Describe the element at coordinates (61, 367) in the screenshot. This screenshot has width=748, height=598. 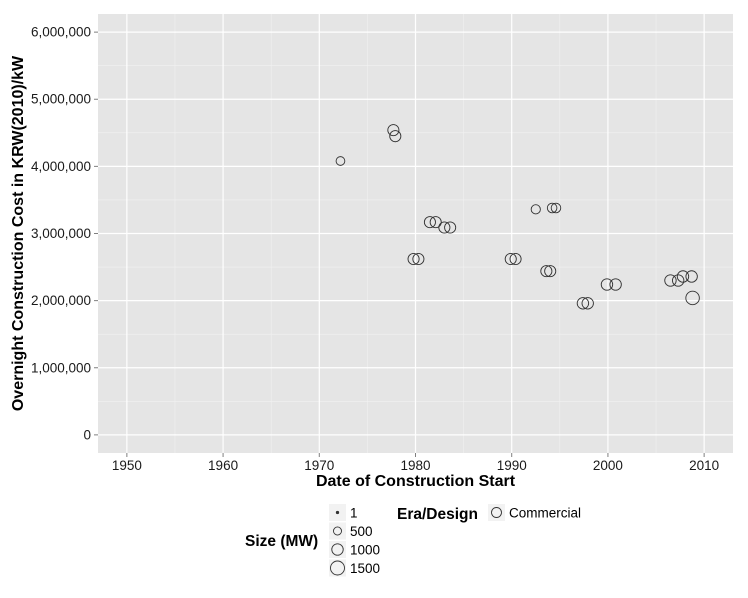
I see `y-tick-label: 1,000,000` at that location.